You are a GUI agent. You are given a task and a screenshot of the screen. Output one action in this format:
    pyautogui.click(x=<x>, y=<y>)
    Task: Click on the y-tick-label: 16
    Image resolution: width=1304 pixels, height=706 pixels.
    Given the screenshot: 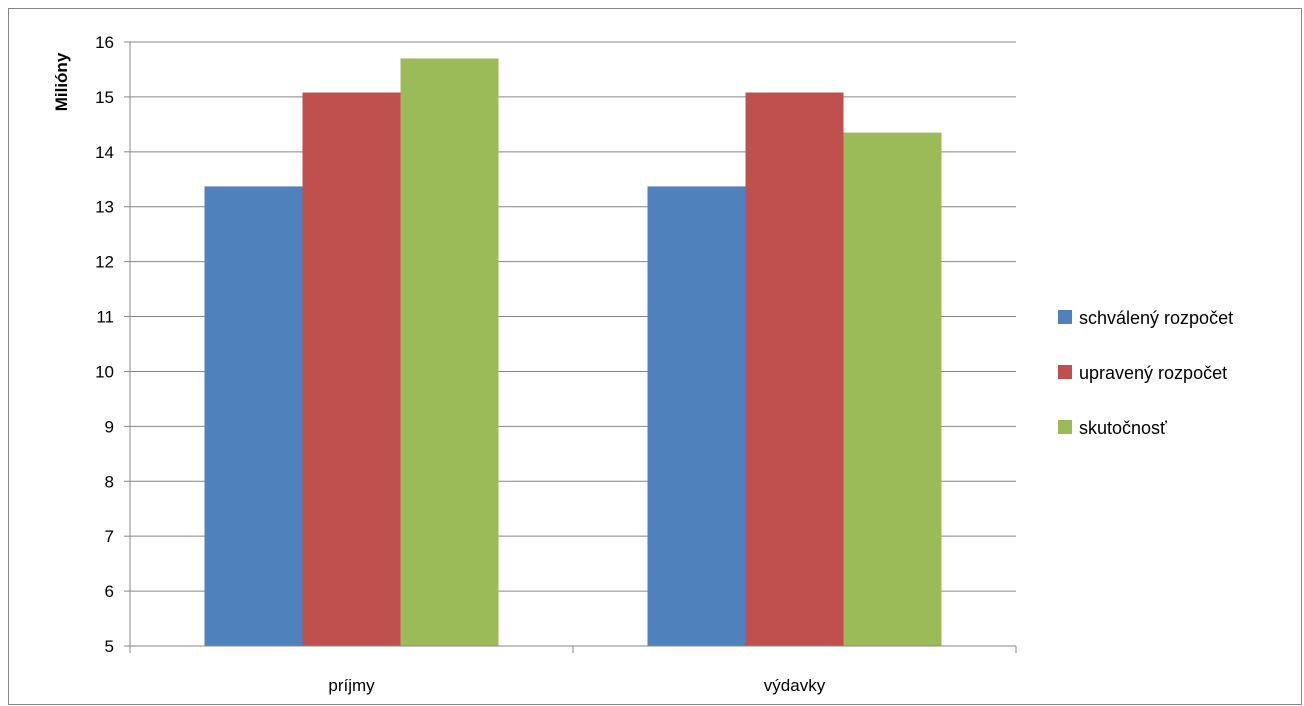 What is the action you would take?
    pyautogui.click(x=104, y=42)
    